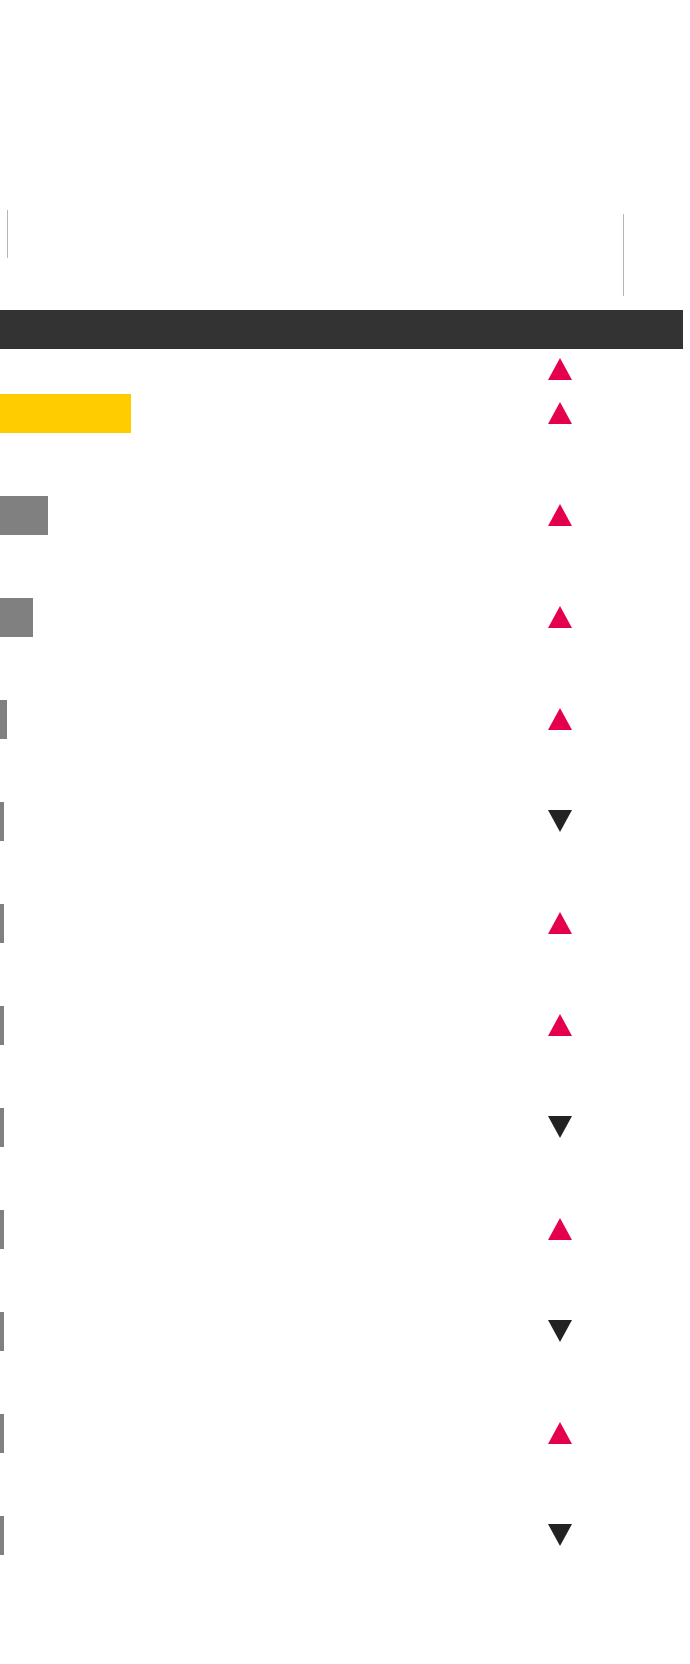 This screenshot has width=690, height=1664. What do you see at coordinates (623, 255) in the screenshot?
I see `divider-right` at bounding box center [623, 255].